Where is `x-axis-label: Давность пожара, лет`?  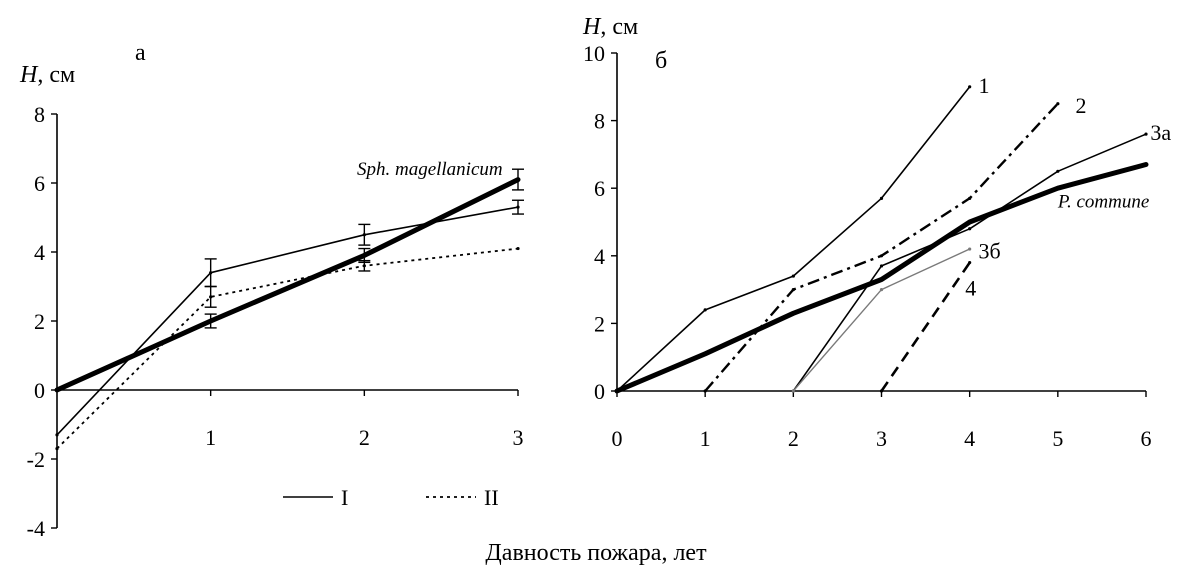
x-axis-label: Давность пожара, лет is located at coordinates (596, 553).